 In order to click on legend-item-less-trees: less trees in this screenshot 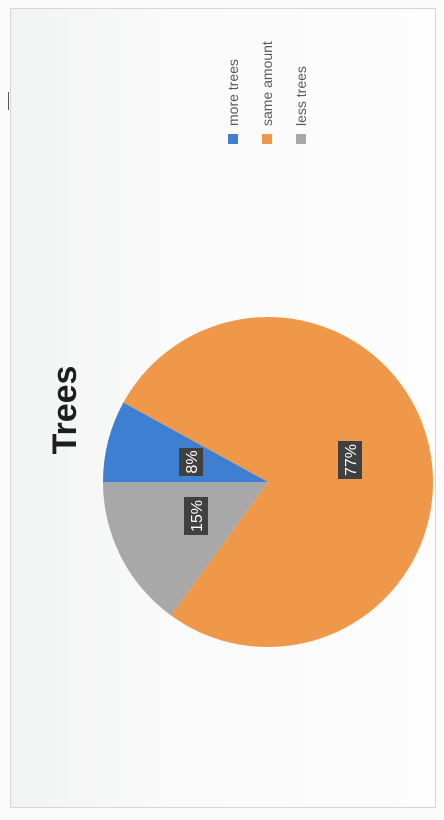, I will do `click(301, 105)`.